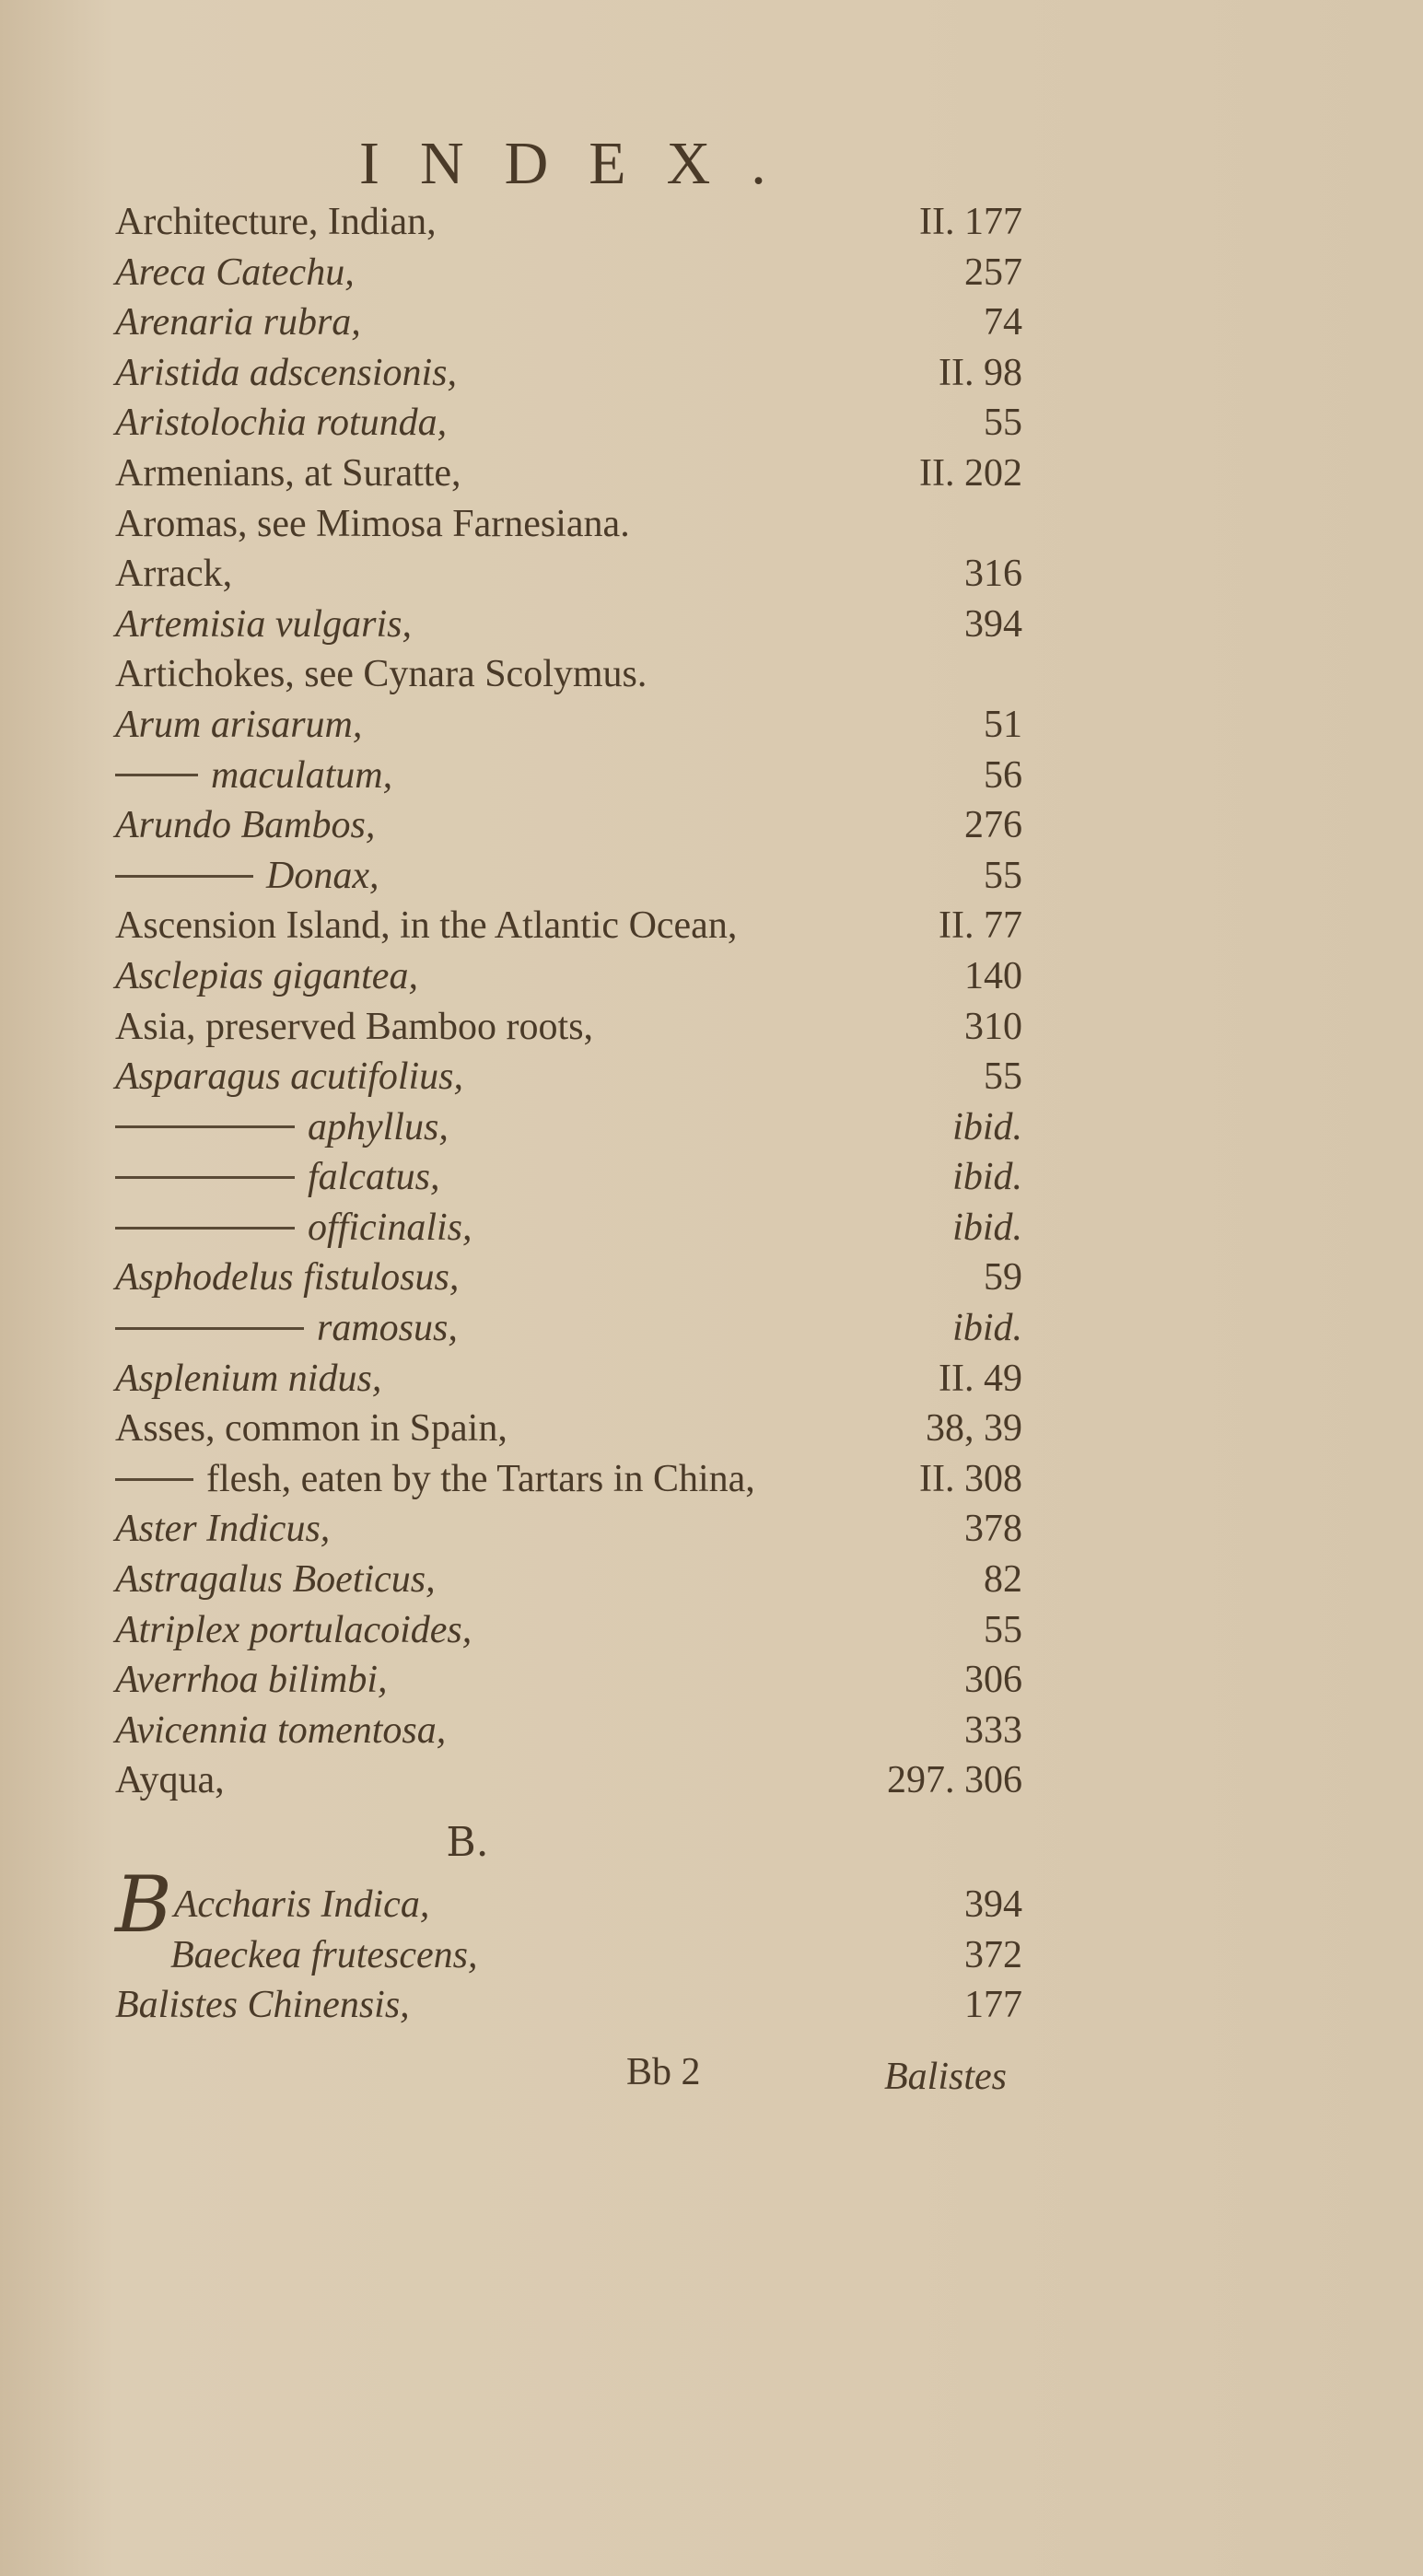 Image resolution: width=1423 pixels, height=2576 pixels. What do you see at coordinates (946, 2077) in the screenshot?
I see `catchword: Balistes` at bounding box center [946, 2077].